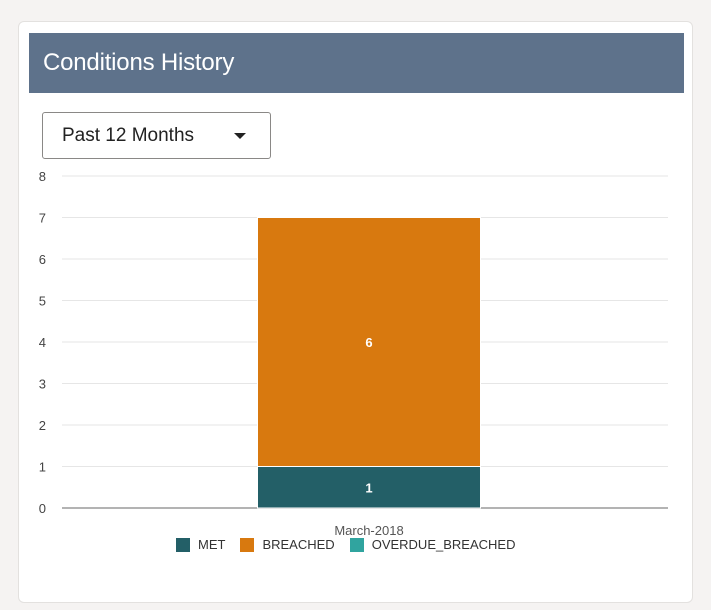  Describe the element at coordinates (240, 136) in the screenshot. I see `caret-down-icon` at that location.